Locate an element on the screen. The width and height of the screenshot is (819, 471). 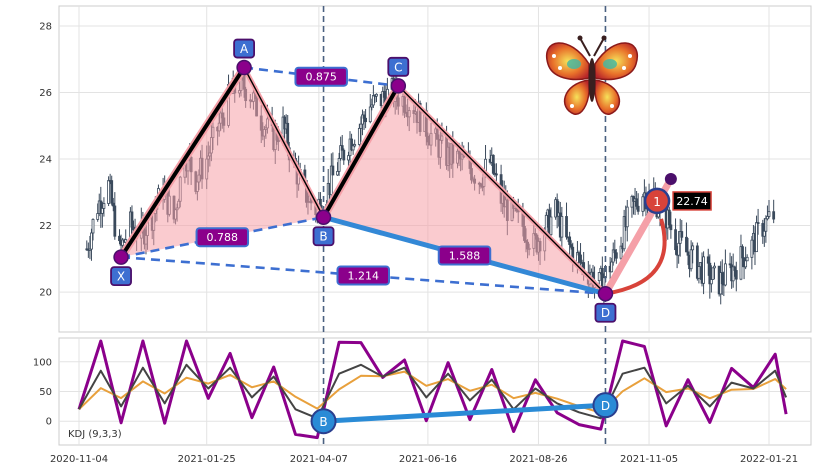
ratio-dashed-line is located at coordinates (222, 237).